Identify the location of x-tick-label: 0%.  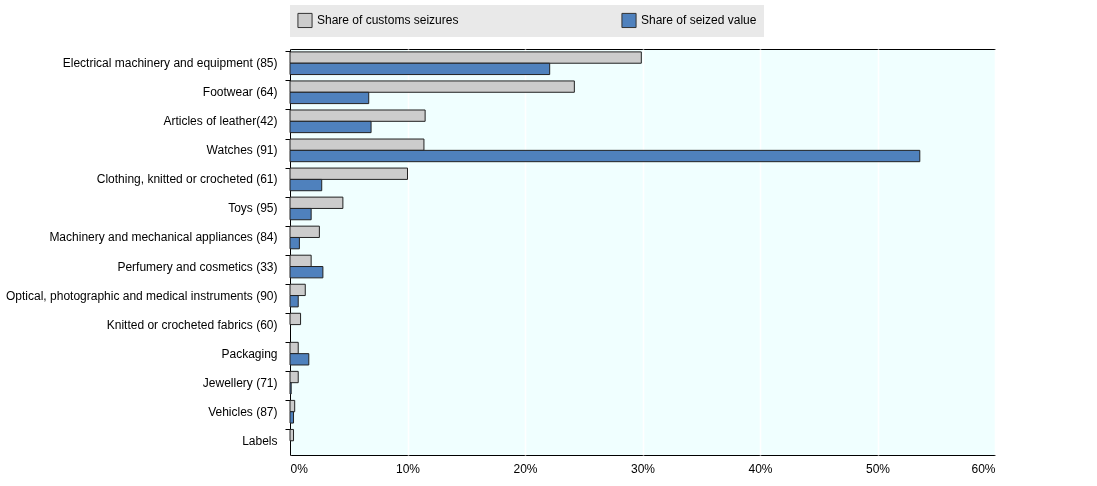
(299, 468).